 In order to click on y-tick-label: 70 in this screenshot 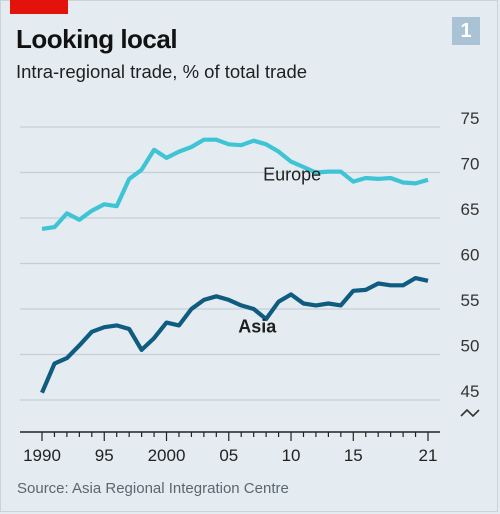, I will do `click(470, 164)`.